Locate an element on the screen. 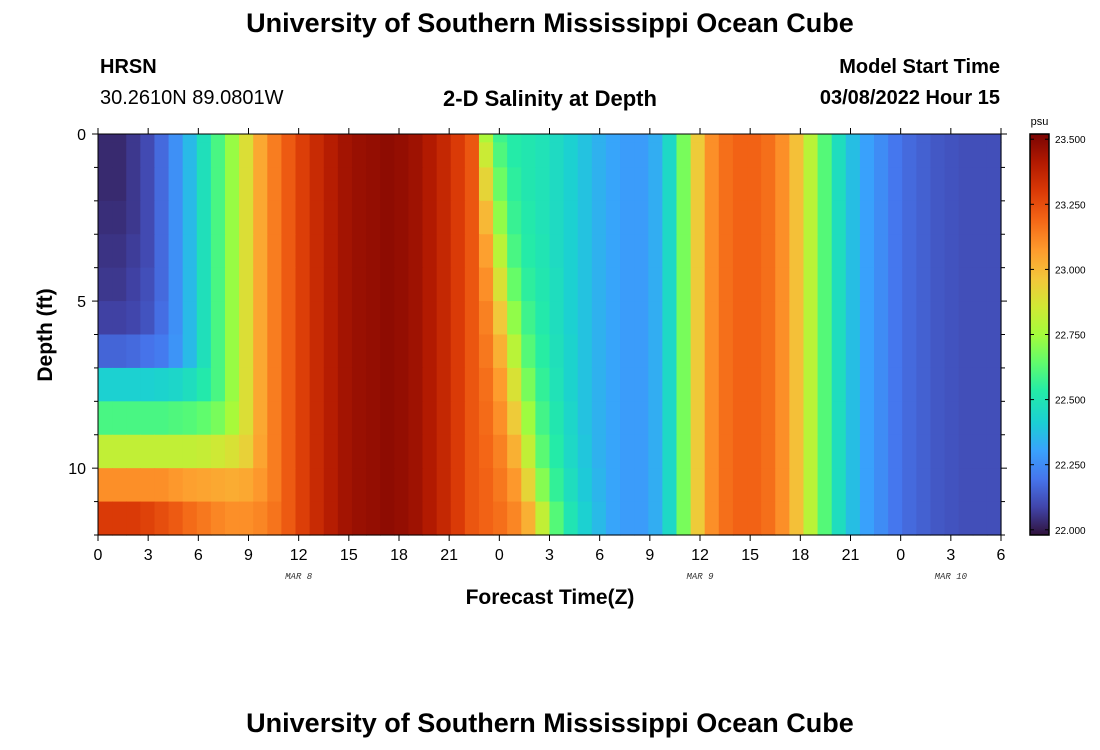 This screenshot has height=750, width=1100. y-tick-label: 5 is located at coordinates (81, 302).